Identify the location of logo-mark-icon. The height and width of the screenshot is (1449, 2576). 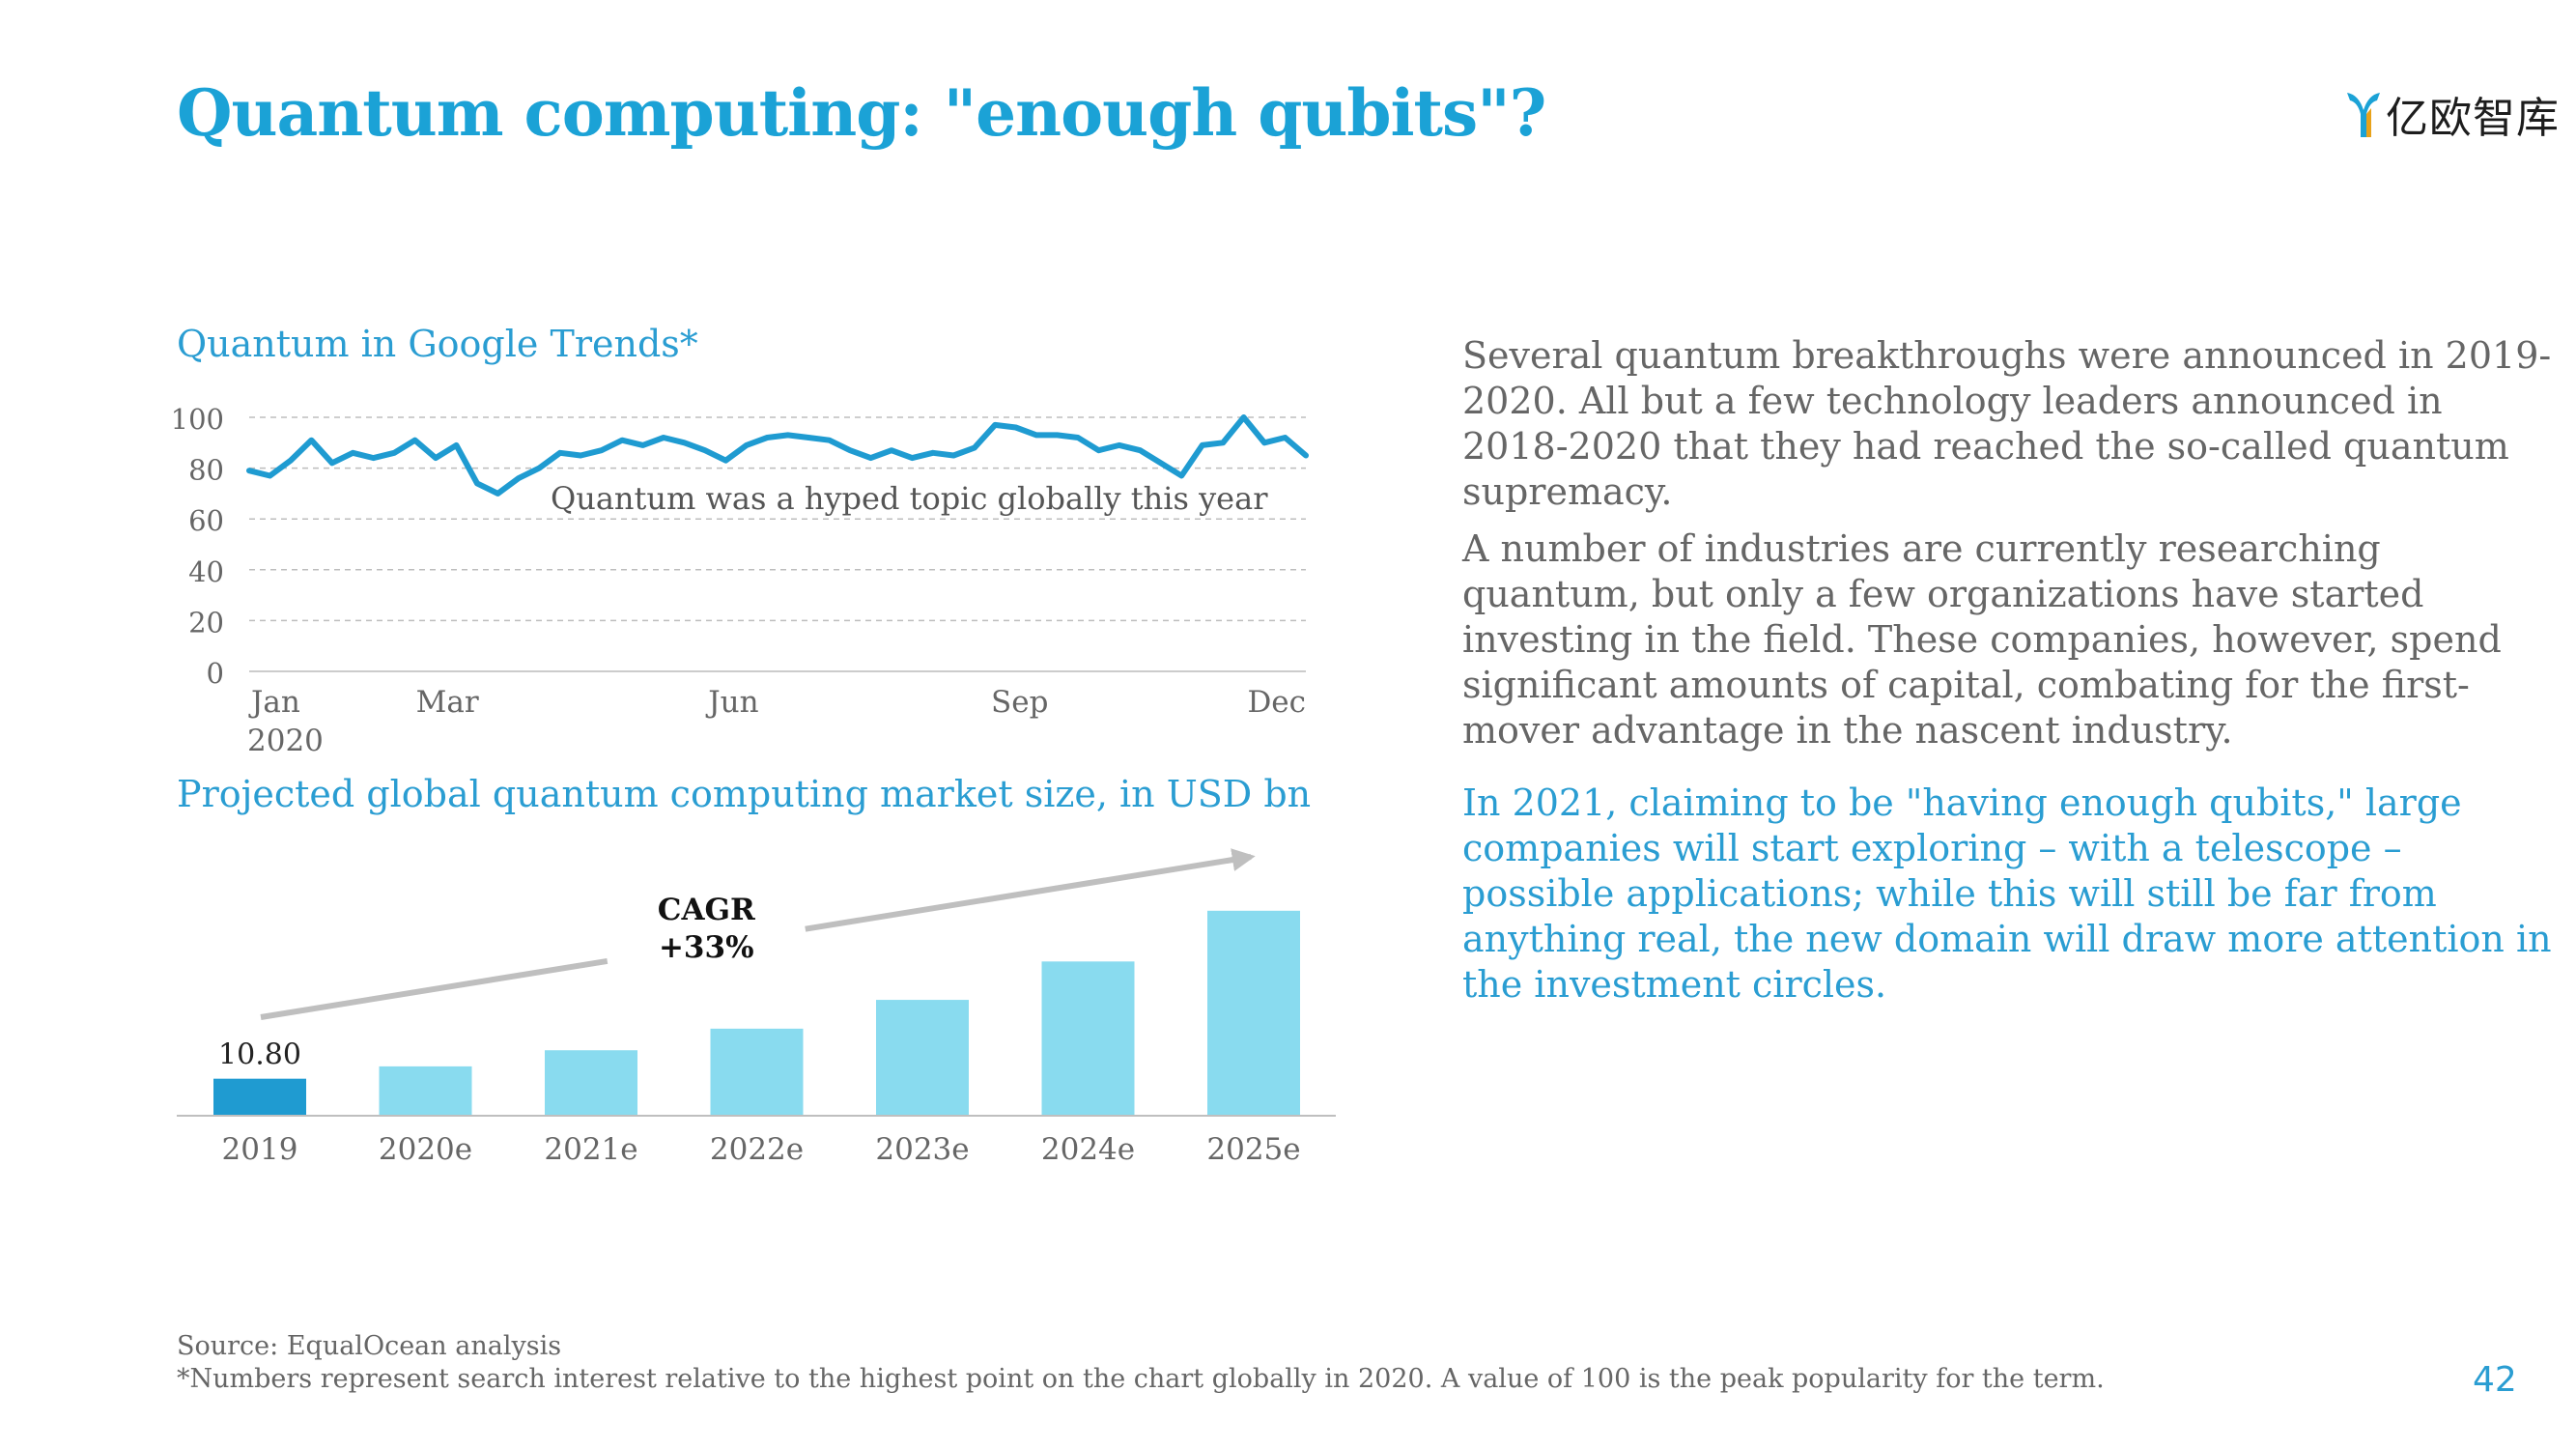
(2363, 115).